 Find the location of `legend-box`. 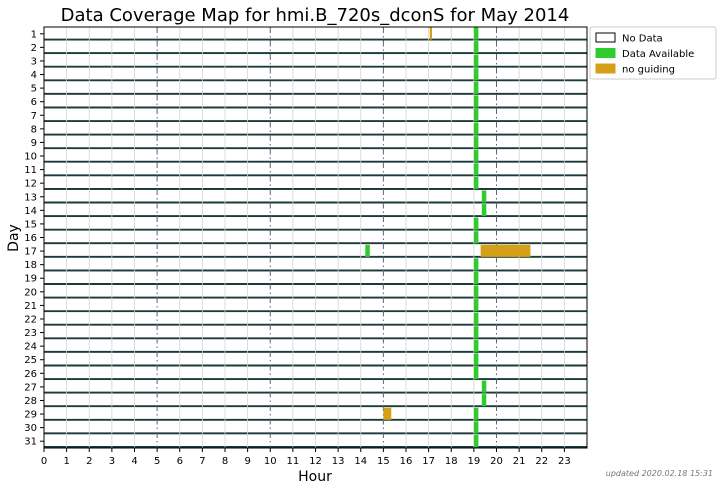

legend-box is located at coordinates (653, 53).